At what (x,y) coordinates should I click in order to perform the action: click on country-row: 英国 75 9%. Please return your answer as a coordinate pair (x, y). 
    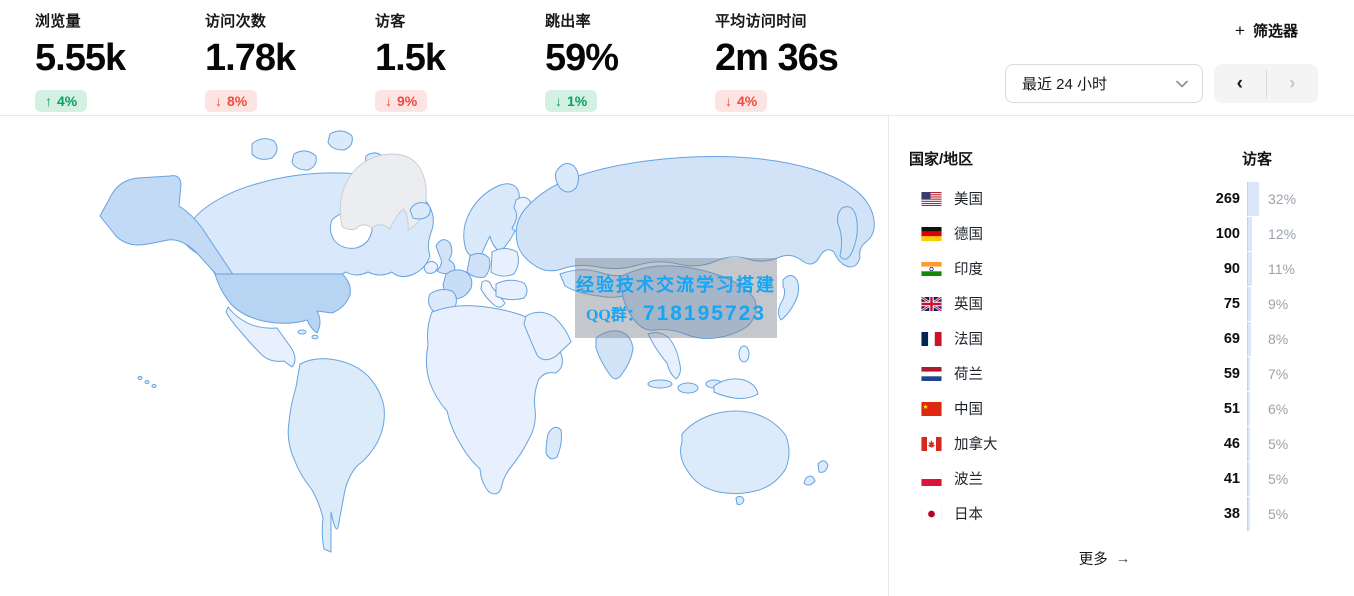
    Looking at the image, I should click on (1104, 303).